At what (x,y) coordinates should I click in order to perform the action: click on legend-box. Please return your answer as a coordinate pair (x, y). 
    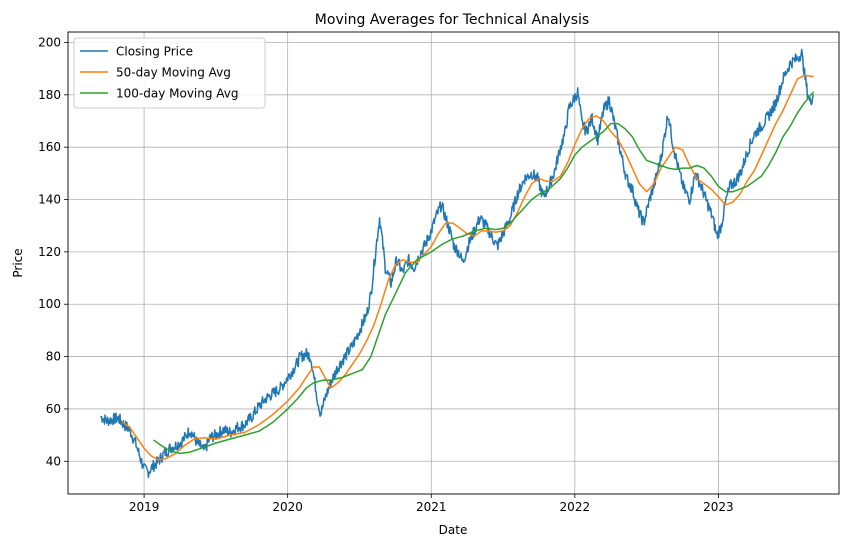
    Looking at the image, I should click on (169, 73).